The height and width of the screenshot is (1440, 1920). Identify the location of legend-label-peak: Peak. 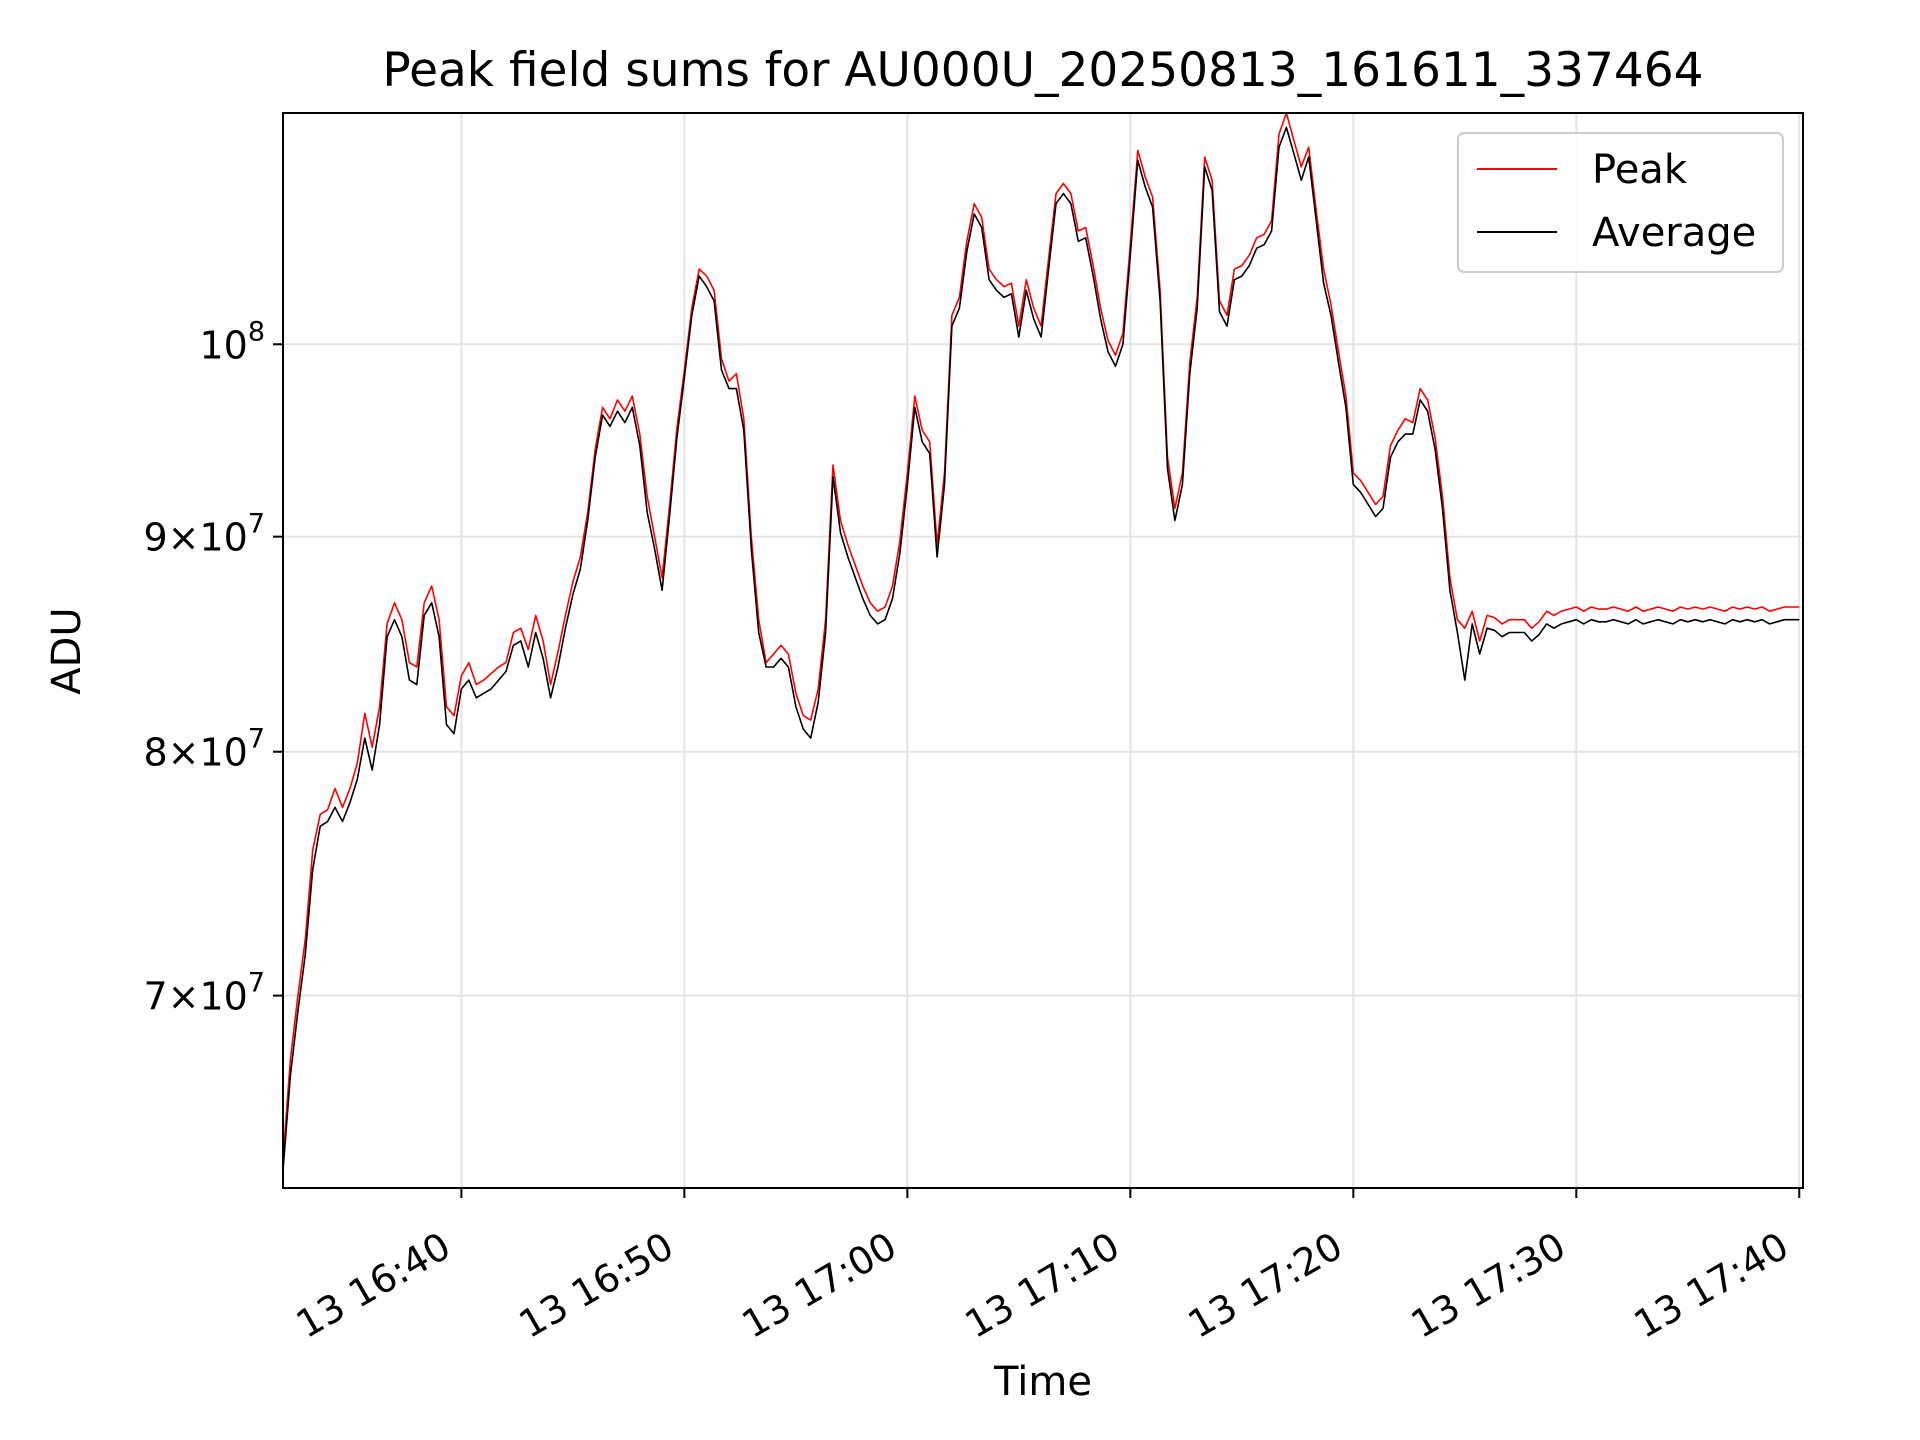
(1640, 170).